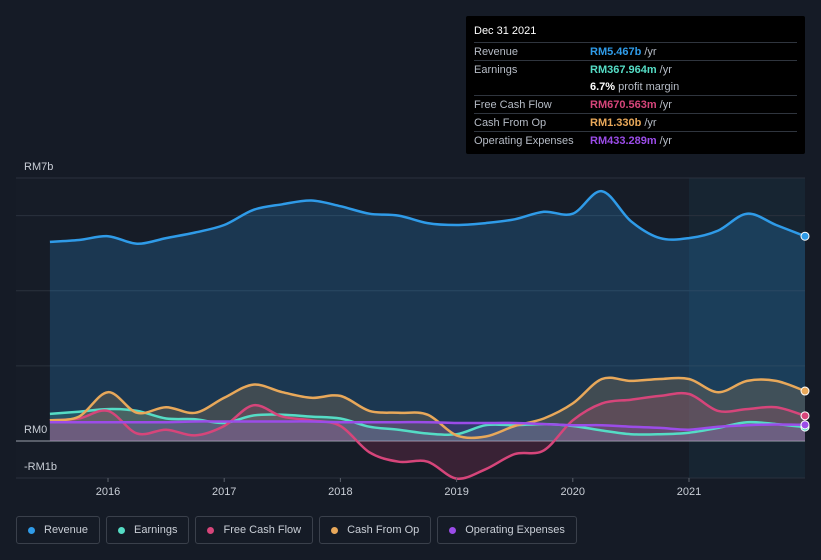 This screenshot has height=560, width=821. I want to click on tooltip-row-label: Revenue, so click(496, 51).